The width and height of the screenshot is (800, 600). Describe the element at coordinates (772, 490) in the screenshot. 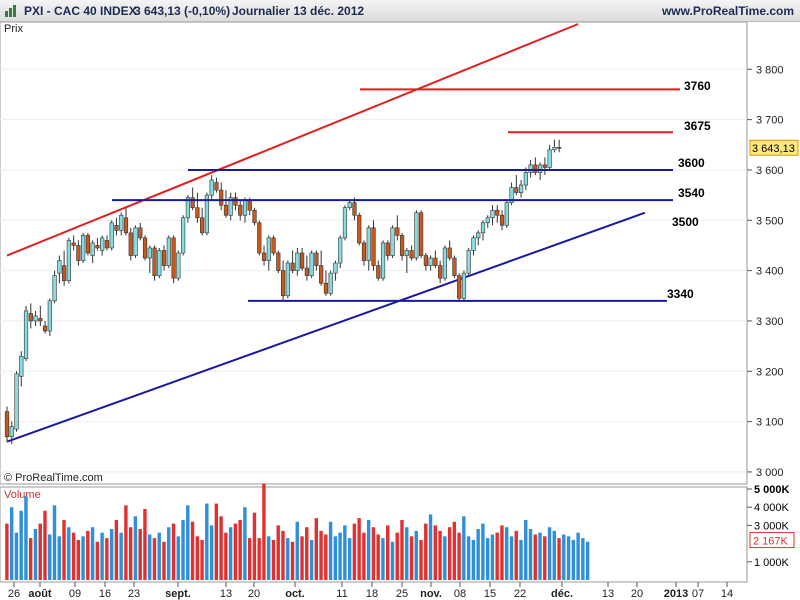

I see `vol-tick-label: 5 000K` at that location.